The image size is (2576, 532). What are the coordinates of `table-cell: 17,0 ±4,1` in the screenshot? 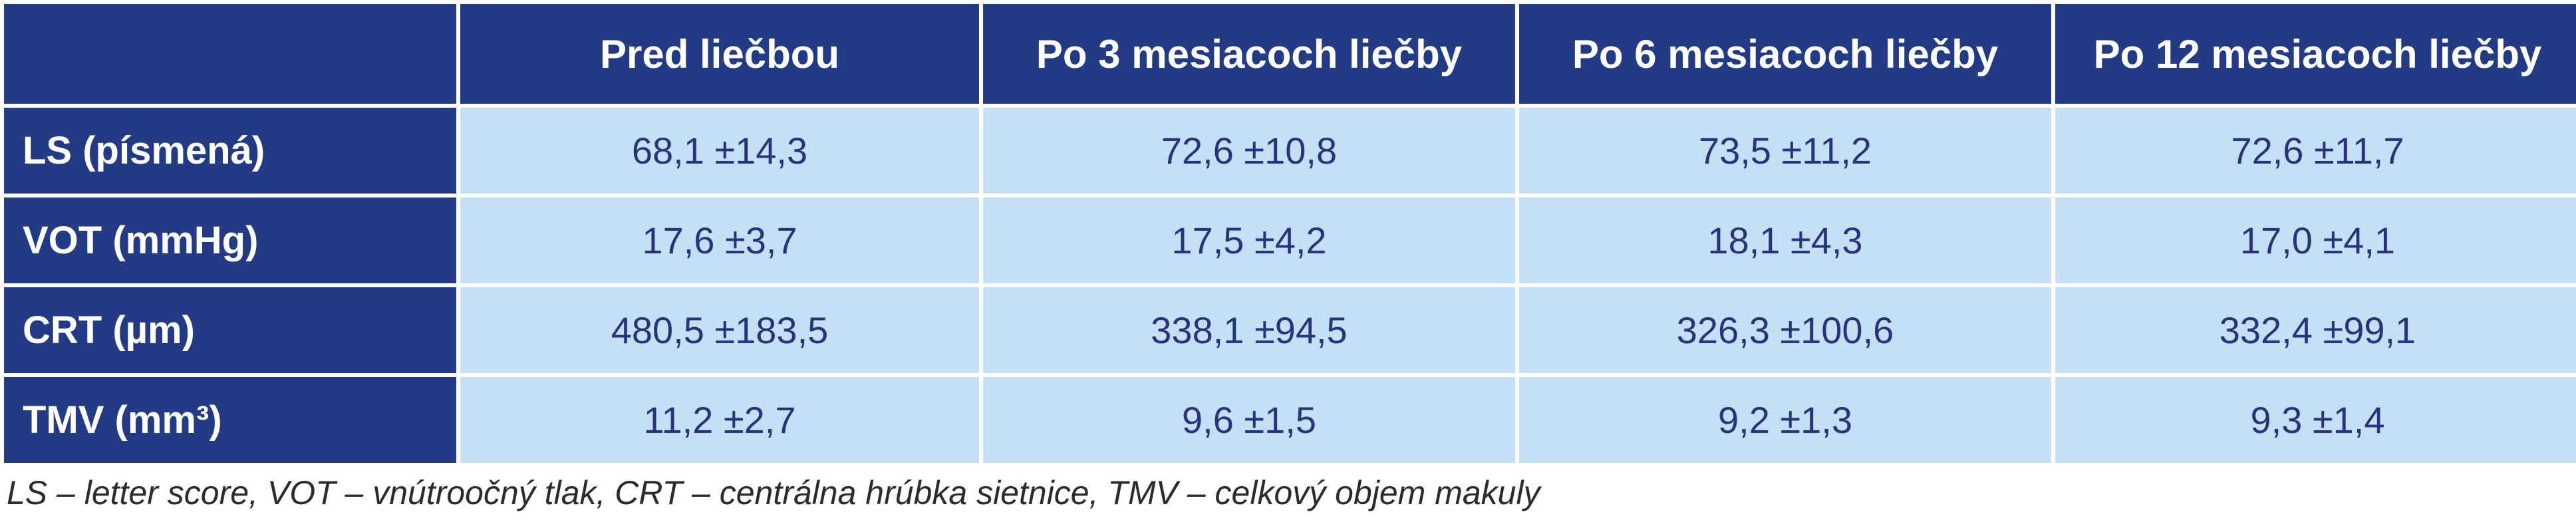 It's located at (2315, 240).